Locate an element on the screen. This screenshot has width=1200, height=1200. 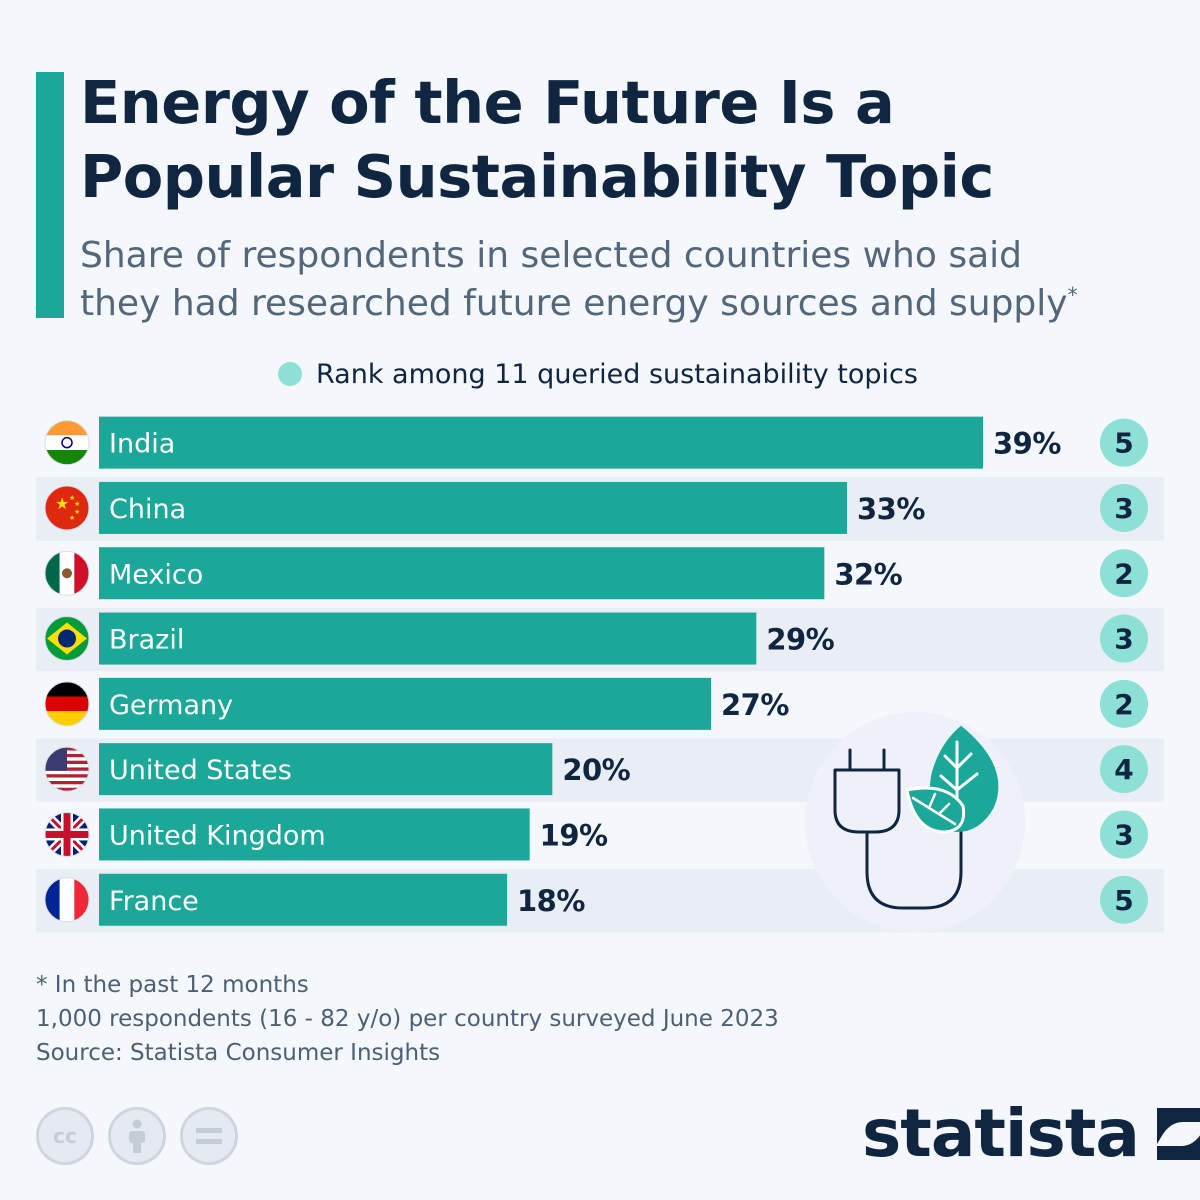
category-label: France is located at coordinates (154, 901).